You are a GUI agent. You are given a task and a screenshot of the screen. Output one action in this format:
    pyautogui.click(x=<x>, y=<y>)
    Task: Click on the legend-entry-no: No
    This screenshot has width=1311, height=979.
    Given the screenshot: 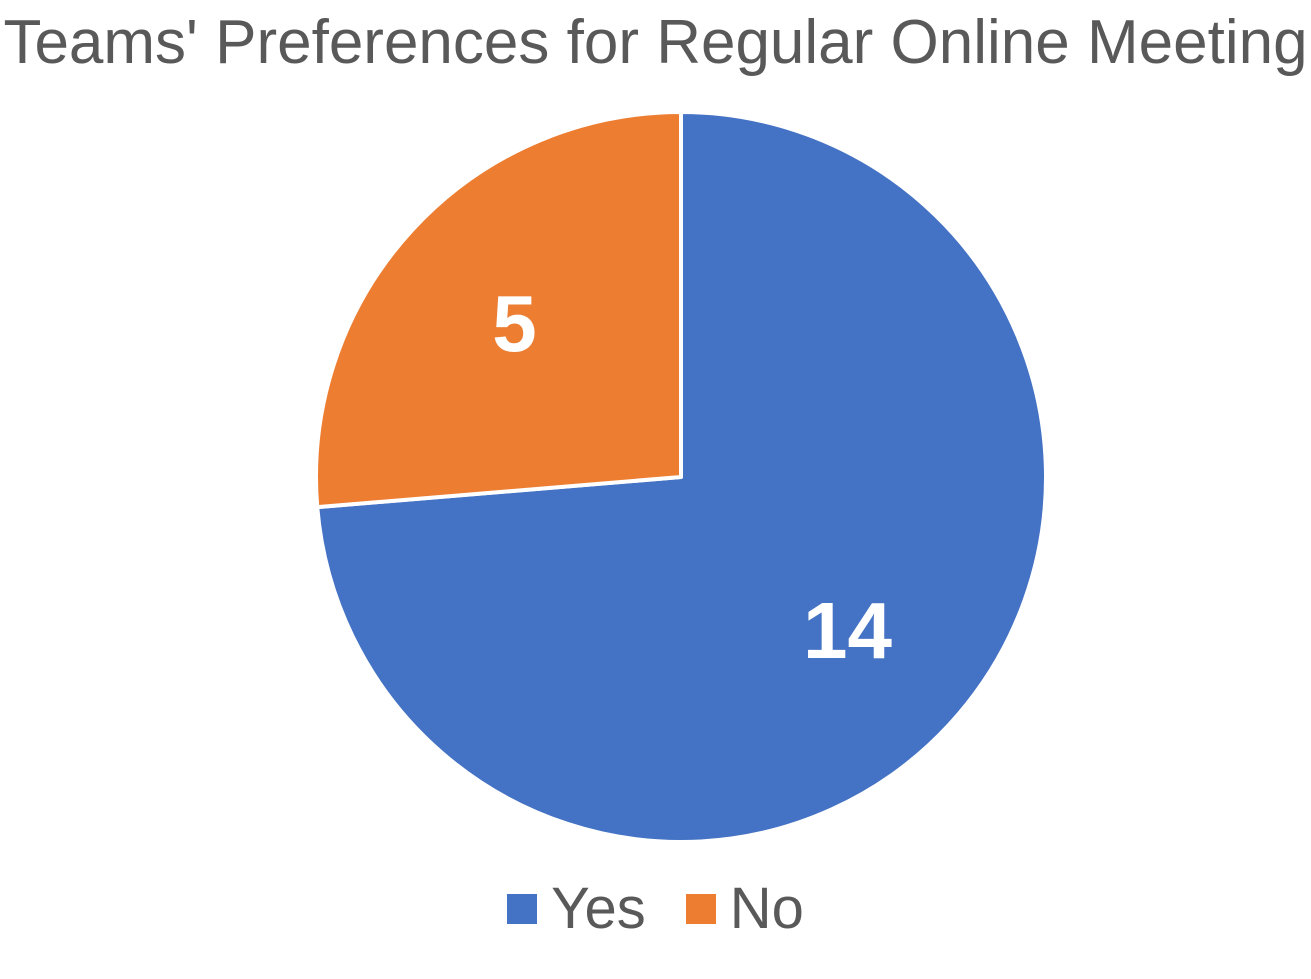 What is the action you would take?
    pyautogui.click(x=744, y=908)
    